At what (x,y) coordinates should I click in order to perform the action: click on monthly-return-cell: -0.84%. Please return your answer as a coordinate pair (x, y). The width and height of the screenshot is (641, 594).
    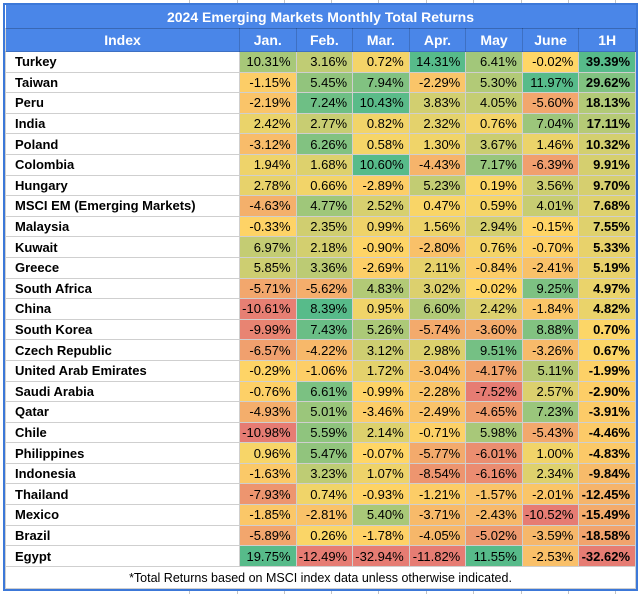
    Looking at the image, I should click on (494, 267).